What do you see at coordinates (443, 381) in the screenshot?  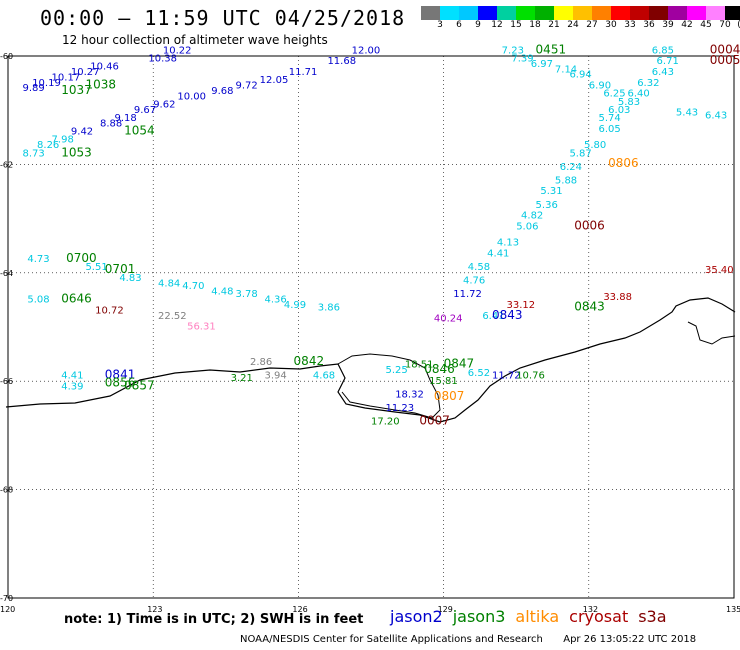 I see `wave-height-value: 15.81` at bounding box center [443, 381].